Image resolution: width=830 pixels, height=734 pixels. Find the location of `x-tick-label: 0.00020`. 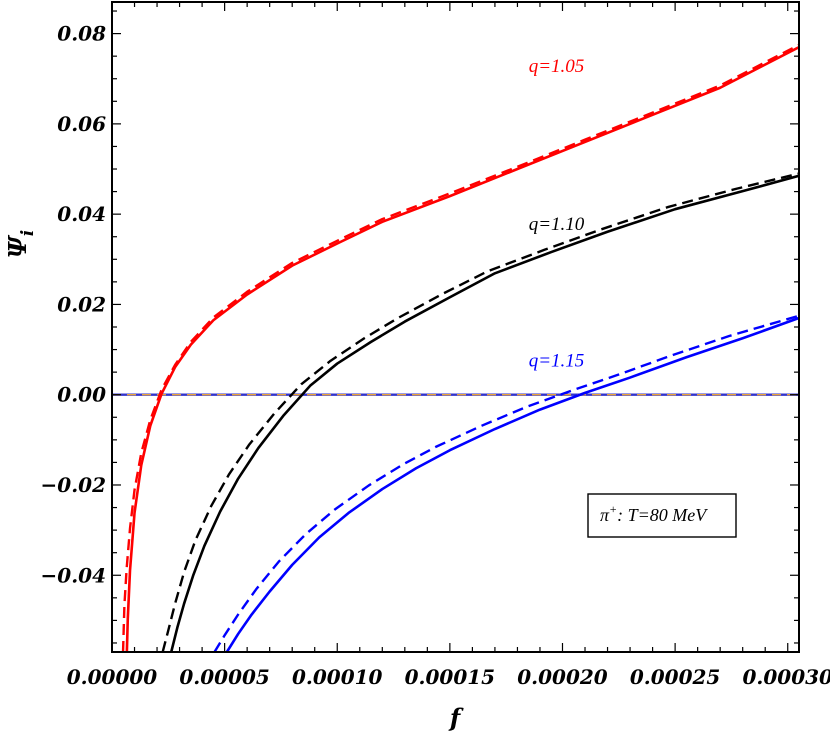

x-tick-label: 0.00020 is located at coordinates (562, 677).